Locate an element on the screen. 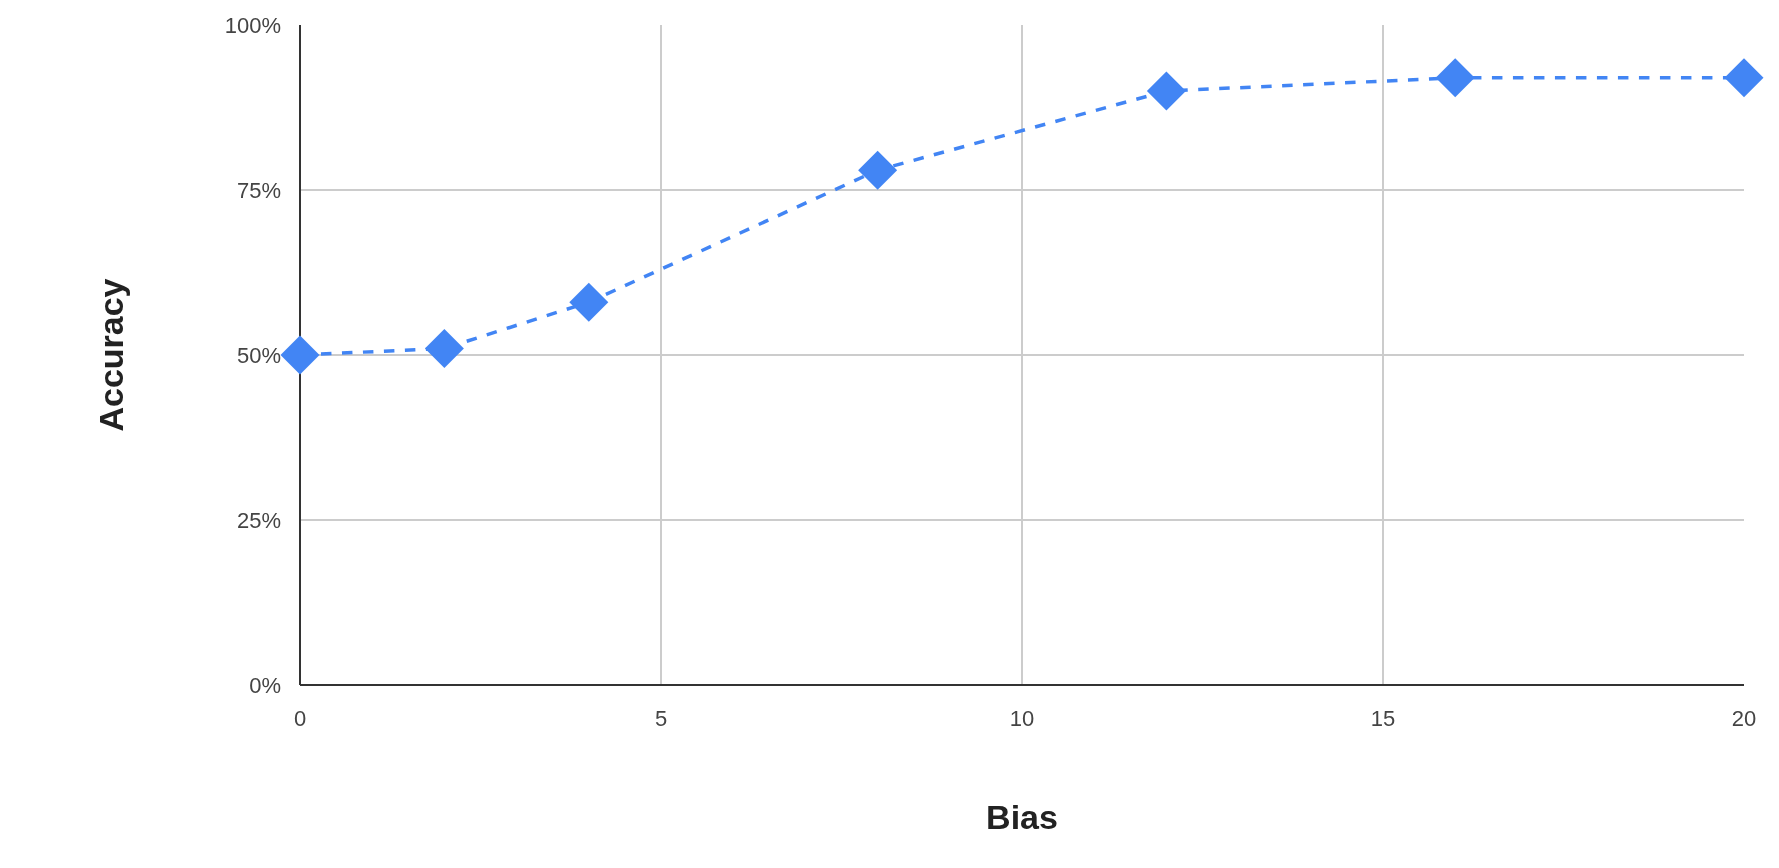 This screenshot has height=868, width=1779. y-tick-label: 0% is located at coordinates (265, 685).